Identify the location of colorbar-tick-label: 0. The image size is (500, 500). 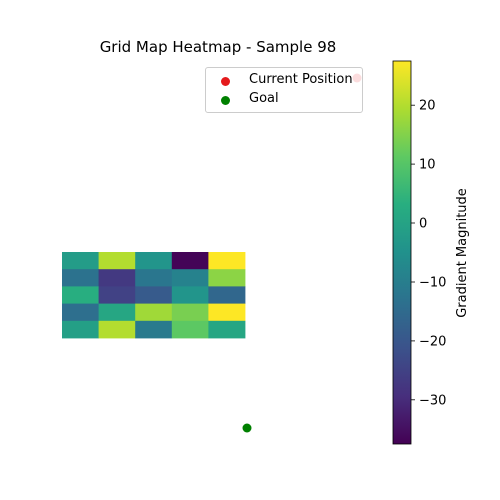
(423, 224).